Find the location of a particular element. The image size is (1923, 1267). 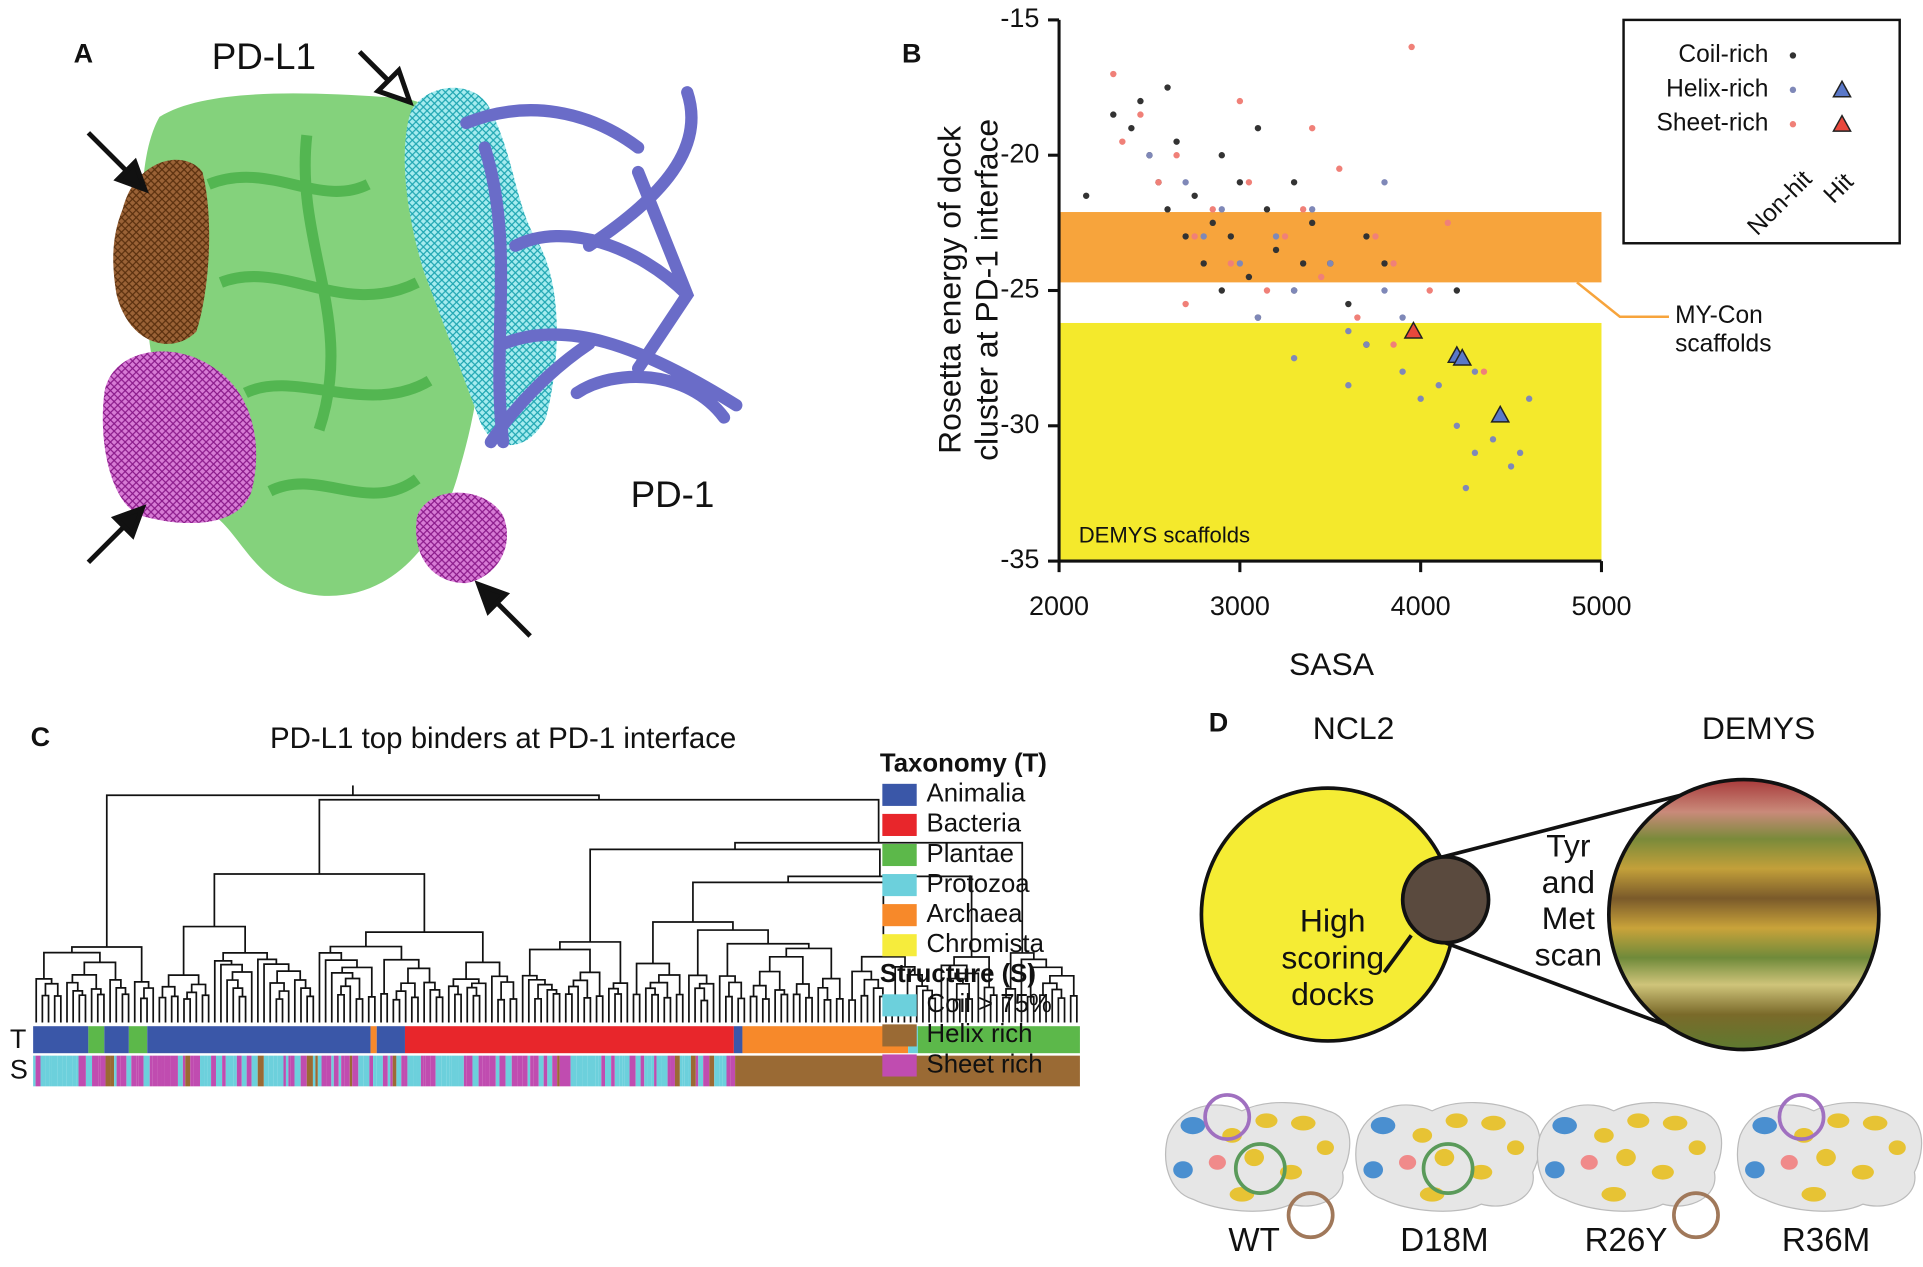

protein-render-part-part is located at coordinates (492, 598).